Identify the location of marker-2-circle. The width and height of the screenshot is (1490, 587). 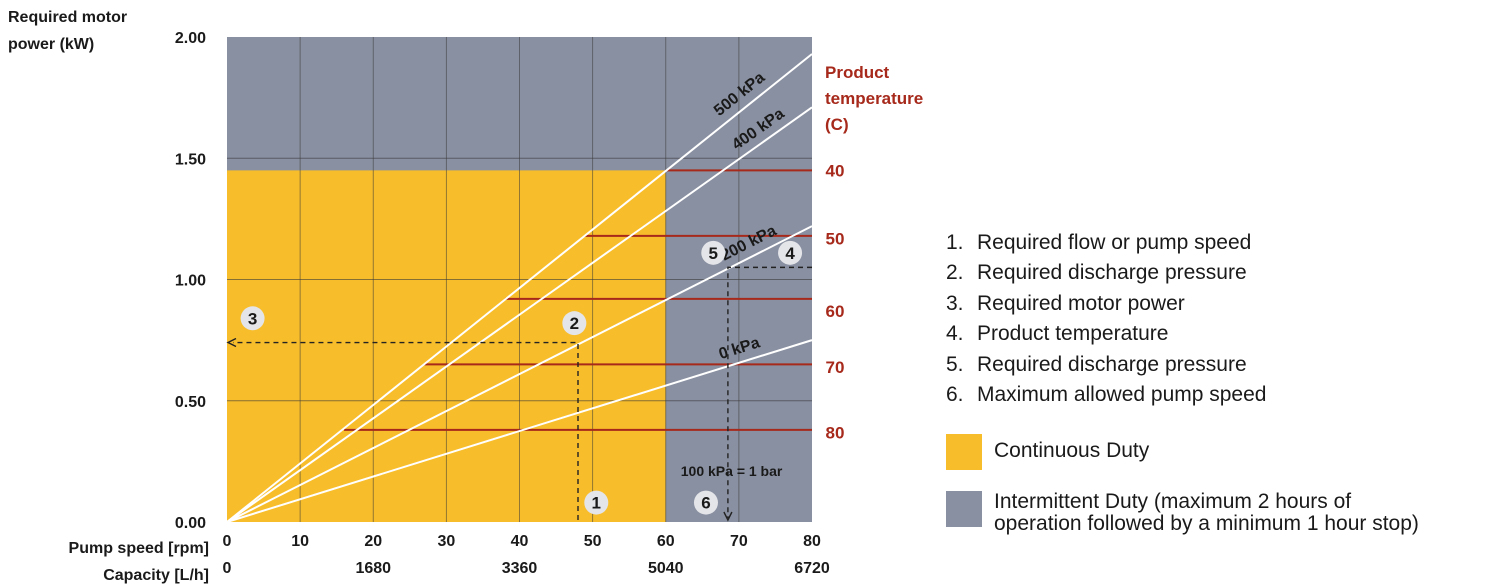
(574, 323).